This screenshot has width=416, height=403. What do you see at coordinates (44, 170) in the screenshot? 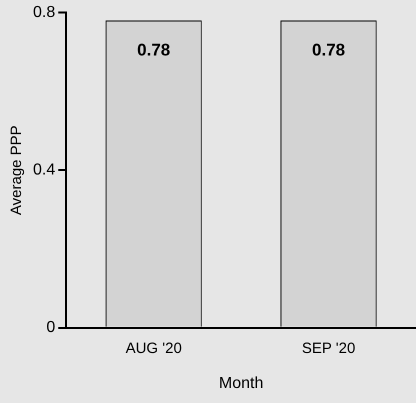
I see `y-tick-label: 0.4` at bounding box center [44, 170].